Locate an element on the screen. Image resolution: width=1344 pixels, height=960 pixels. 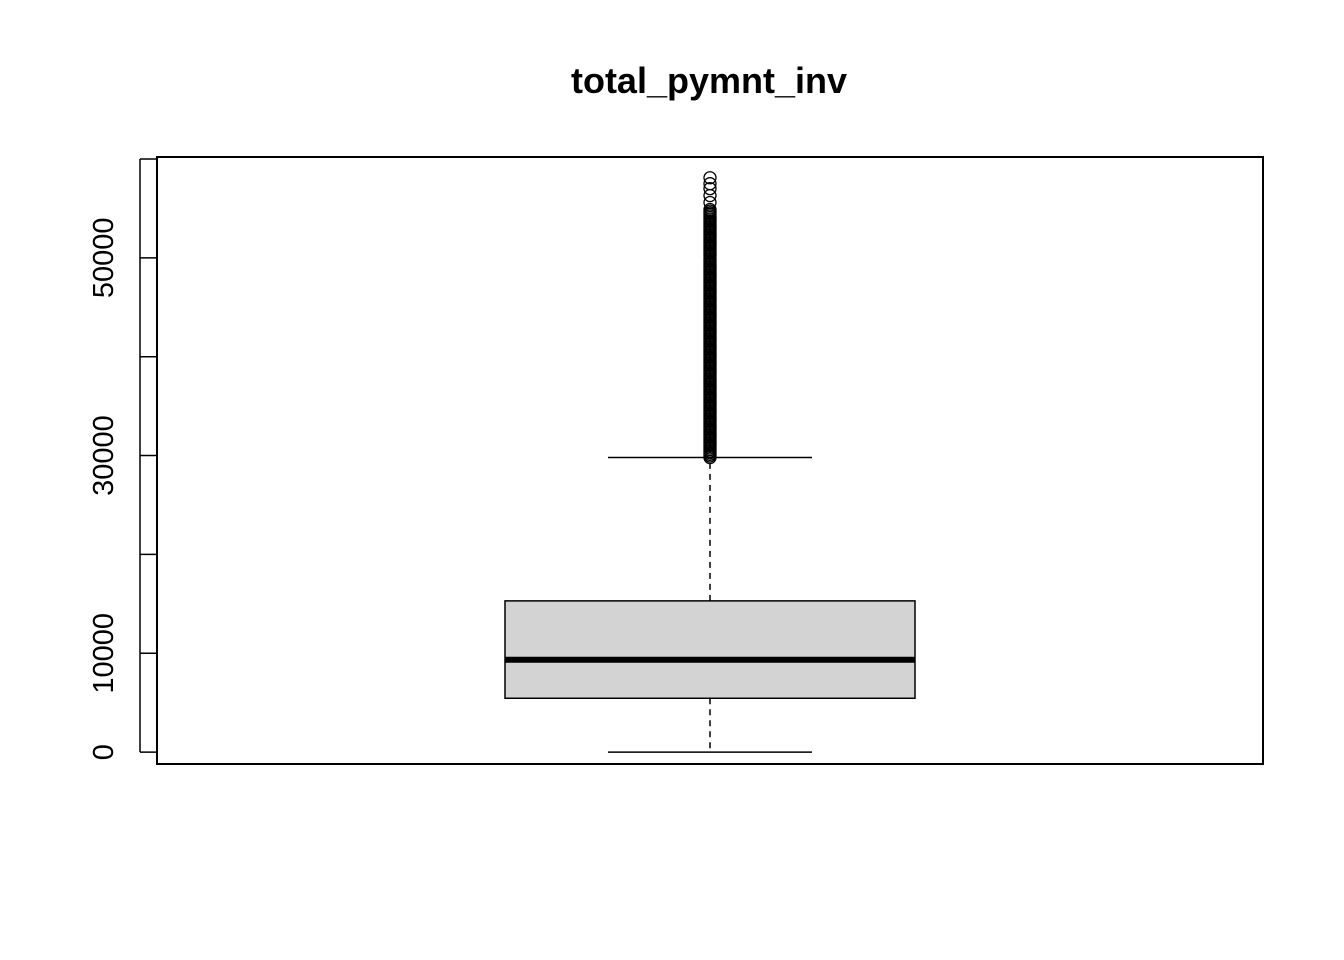
iqr-box is located at coordinates (710, 650).